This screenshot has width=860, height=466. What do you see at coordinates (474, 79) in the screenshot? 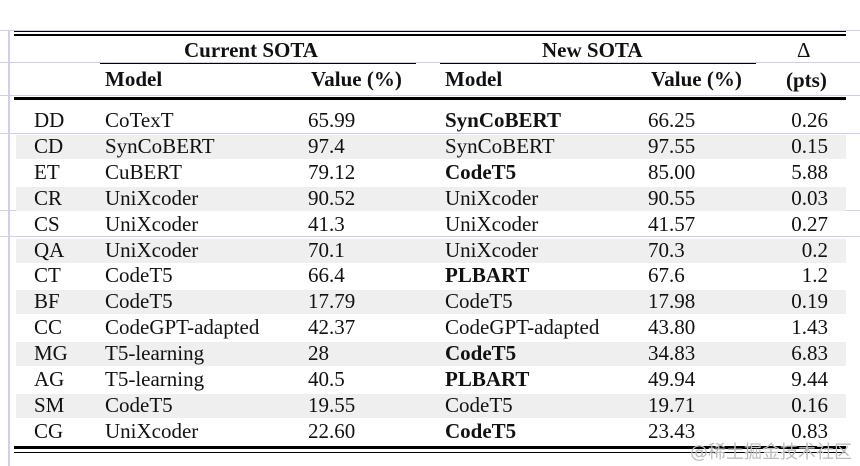
I see `column-header-model-new: Model` at bounding box center [474, 79].